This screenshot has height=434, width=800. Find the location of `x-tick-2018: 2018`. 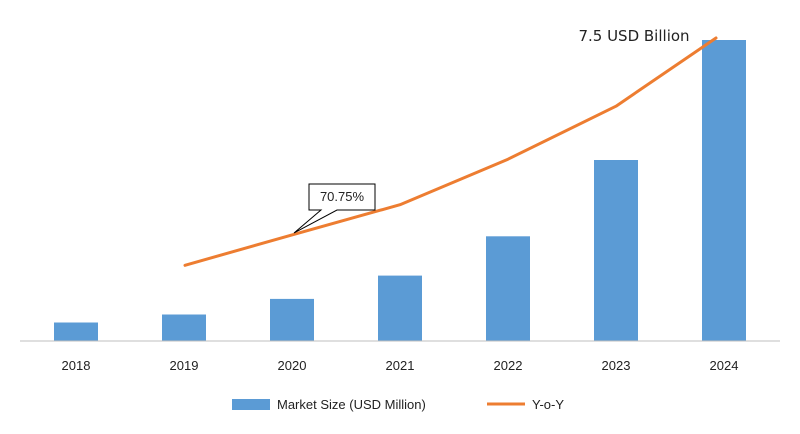

x-tick-2018: 2018 is located at coordinates (76, 365).